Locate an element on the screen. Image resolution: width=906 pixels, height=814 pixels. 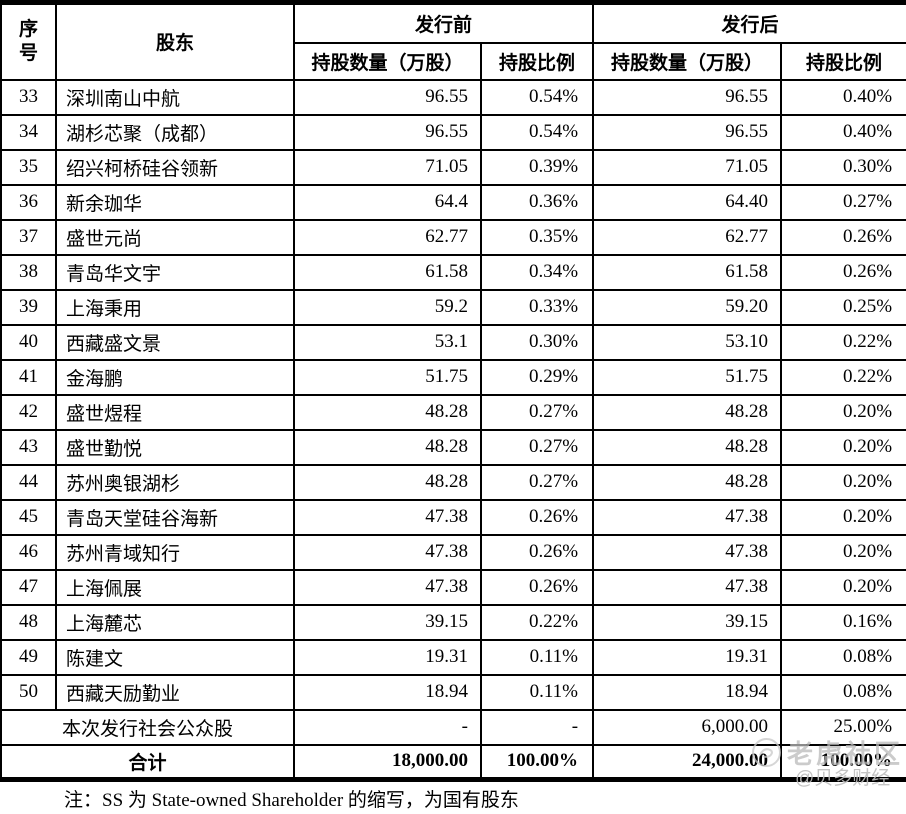
row-post-quantity: 64.40 is located at coordinates (687, 202).